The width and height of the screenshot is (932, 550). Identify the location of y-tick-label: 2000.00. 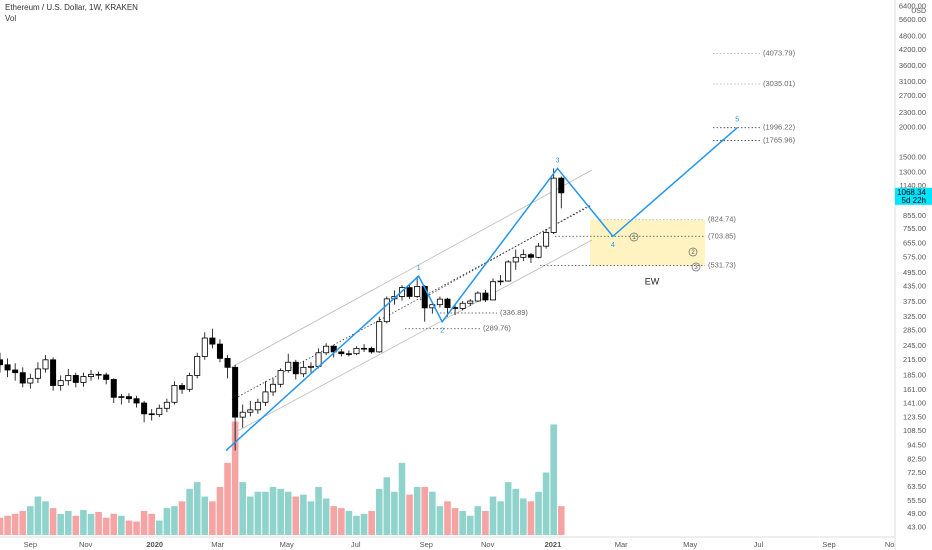
(912, 126).